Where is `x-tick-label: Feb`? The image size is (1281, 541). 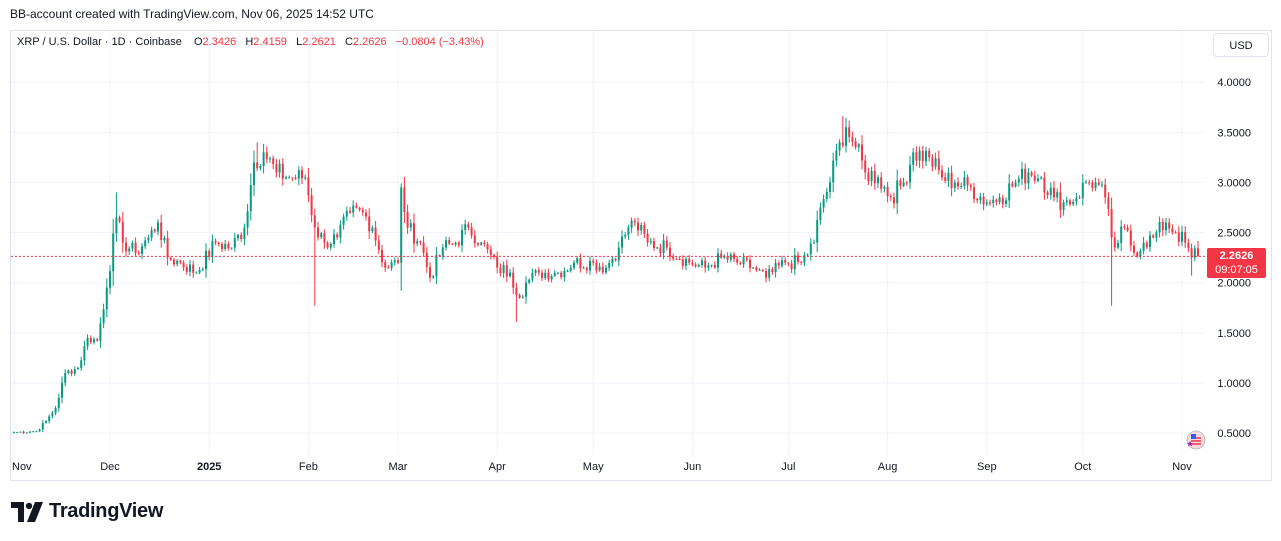 x-tick-label: Feb is located at coordinates (308, 467).